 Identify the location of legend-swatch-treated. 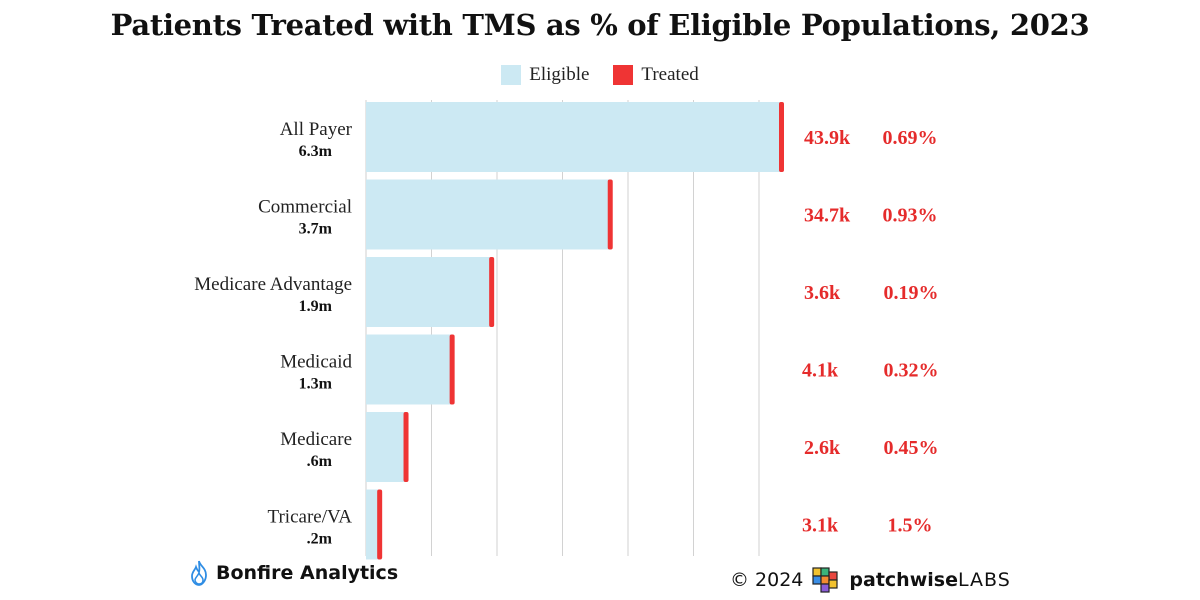
(623, 75).